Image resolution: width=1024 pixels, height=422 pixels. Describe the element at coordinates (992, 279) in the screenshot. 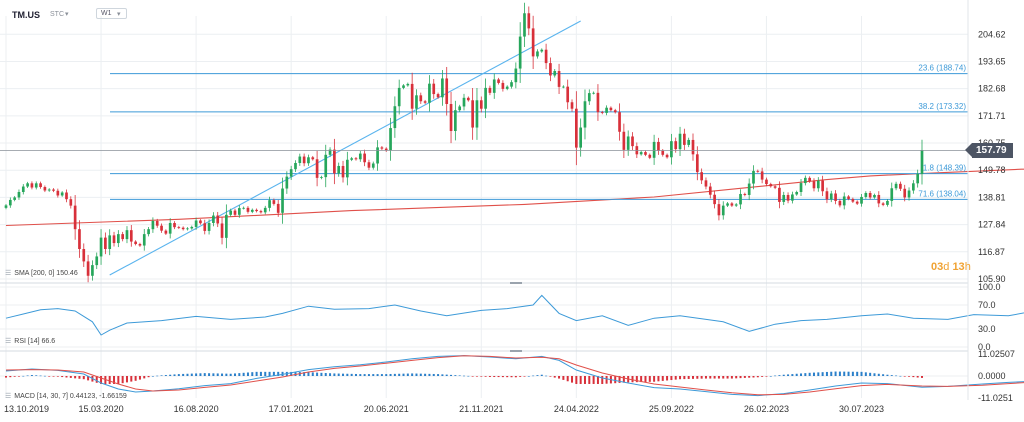

I see `y-tick-label: 105.90` at that location.